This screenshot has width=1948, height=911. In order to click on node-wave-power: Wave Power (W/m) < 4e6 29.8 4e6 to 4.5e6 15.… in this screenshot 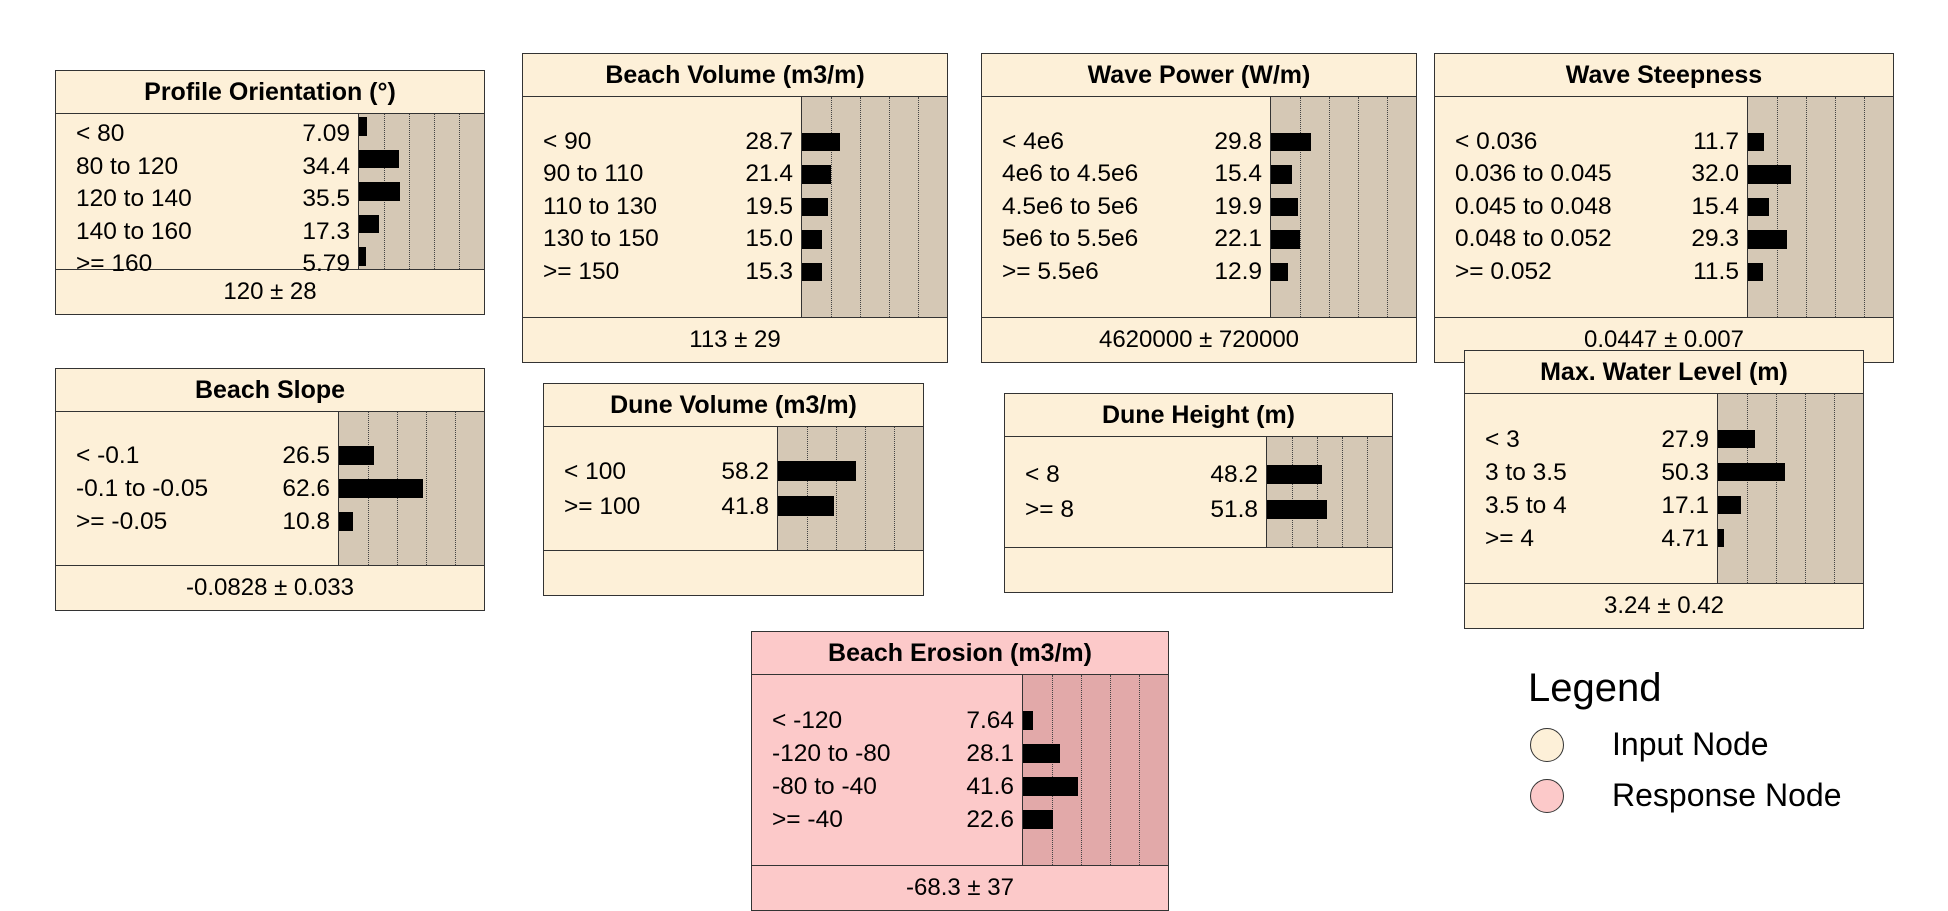, I will do `click(1199, 208)`.